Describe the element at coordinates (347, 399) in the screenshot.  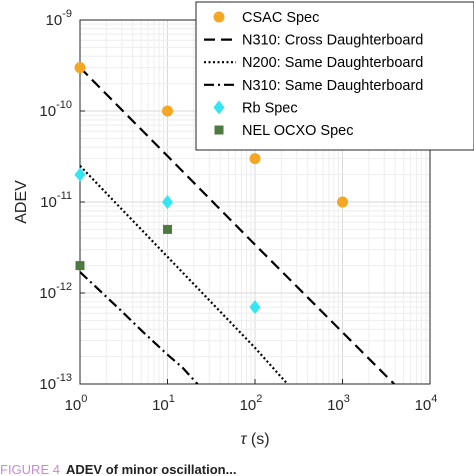
I see `x-tick-exponent: 3` at that location.